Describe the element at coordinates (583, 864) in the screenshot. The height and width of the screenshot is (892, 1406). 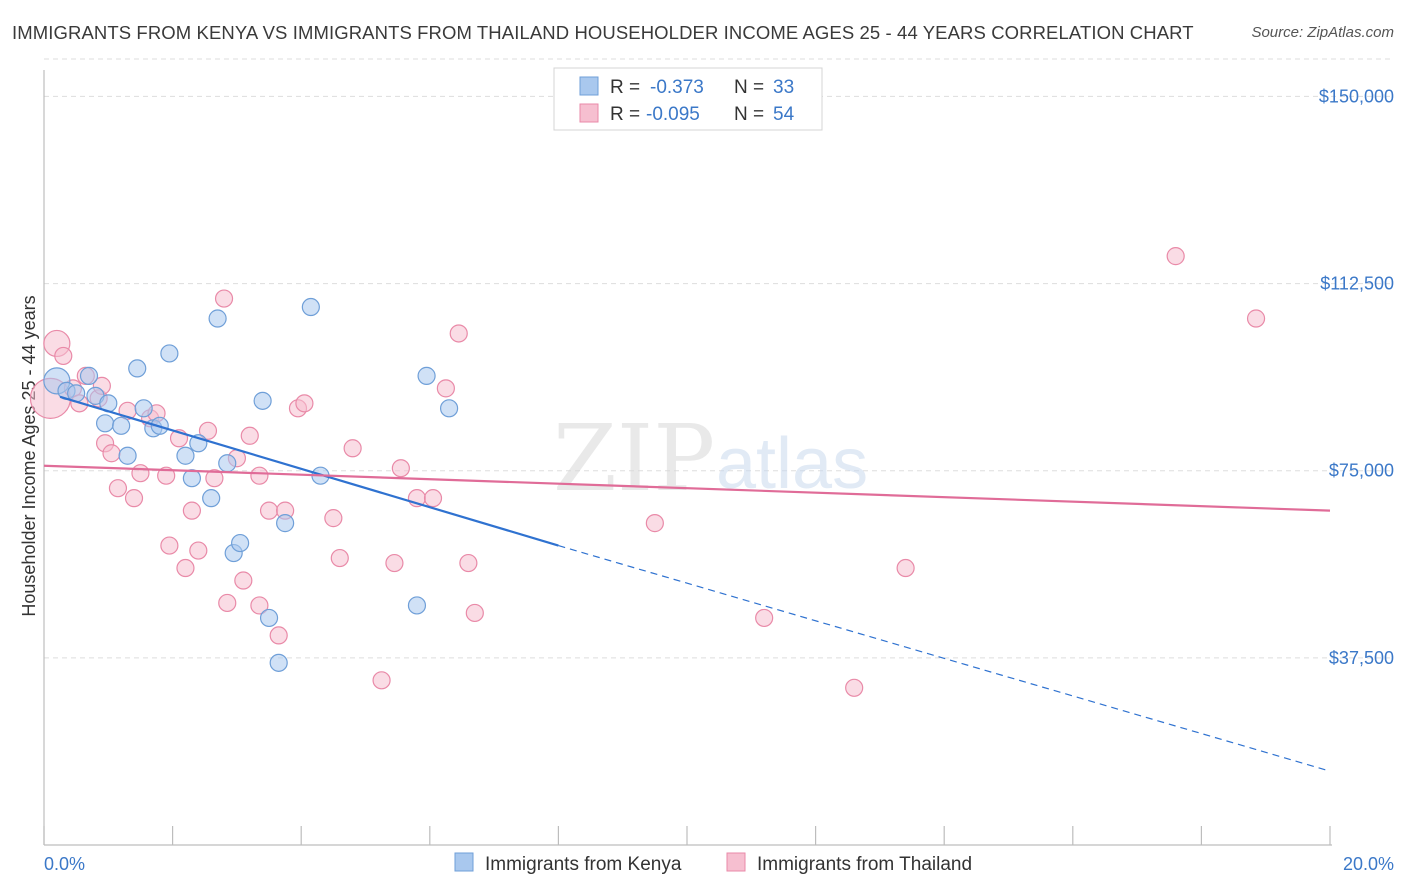
I see `kenya-series-label: Immigrants from Kenya` at that location.